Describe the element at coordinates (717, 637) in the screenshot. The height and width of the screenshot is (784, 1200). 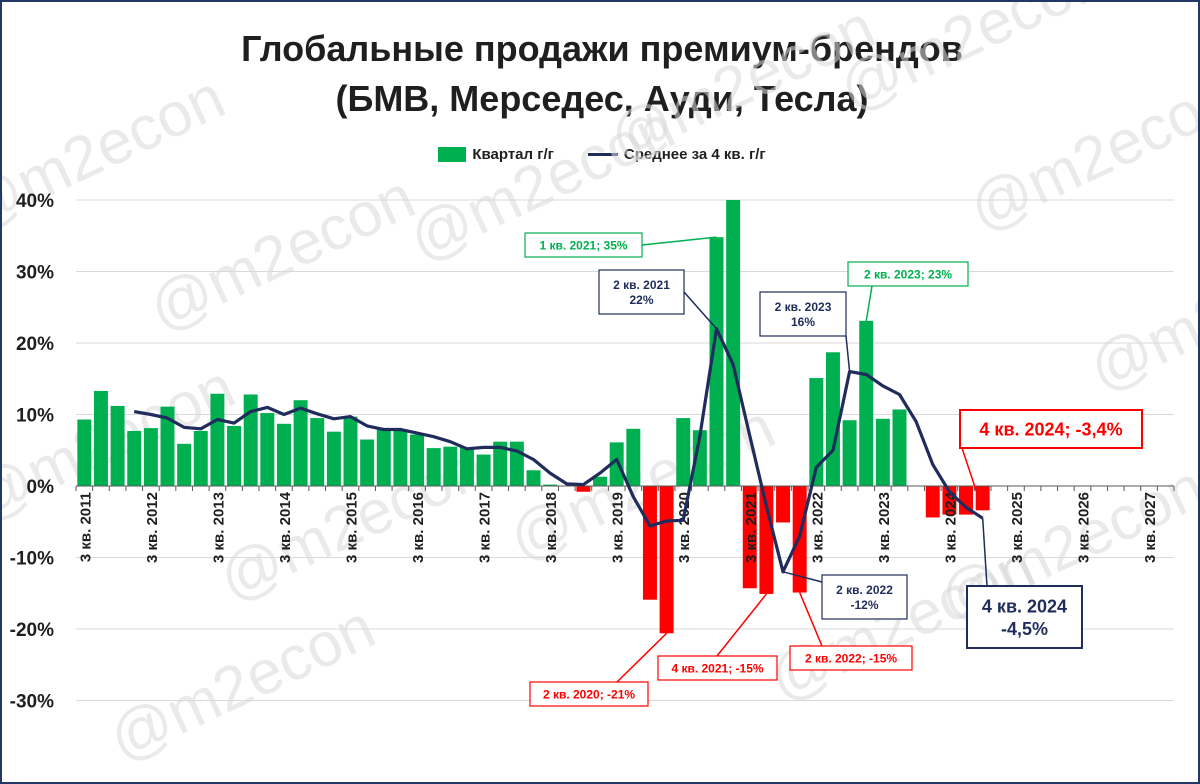
I see `annotation-callout: 4 кв. 2021; -15%` at that location.